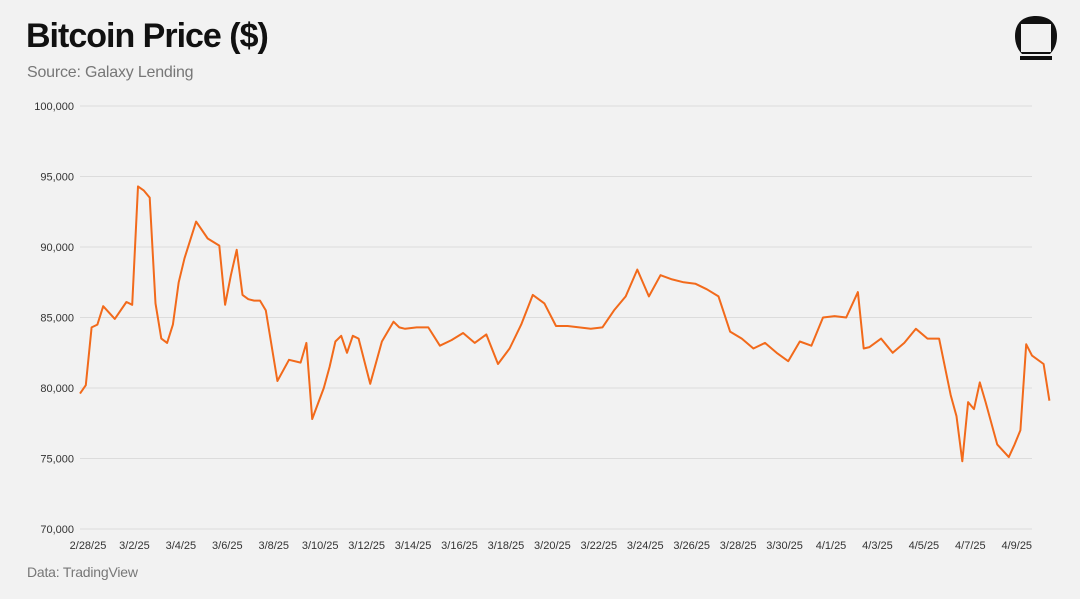 This screenshot has width=1080, height=599. Describe the element at coordinates (1036, 38) in the screenshot. I see `galaxy-logo-icon` at that location.